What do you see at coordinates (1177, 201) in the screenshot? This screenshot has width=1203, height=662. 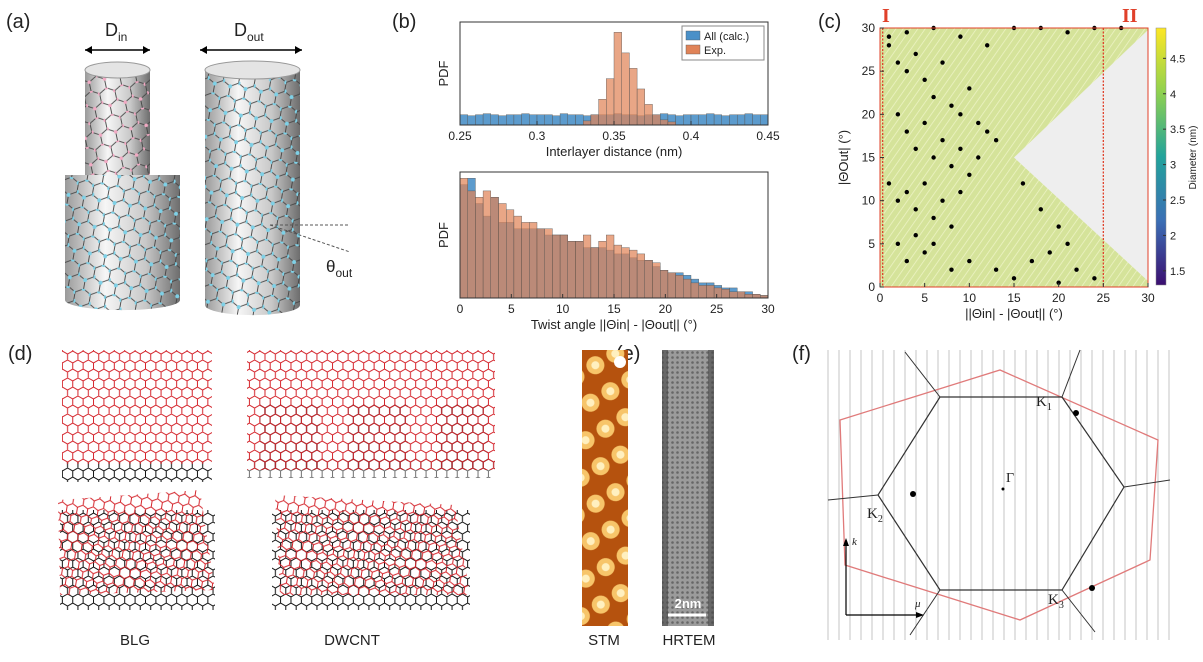 I see `colorbar-tick-label: 2.5` at bounding box center [1177, 201].